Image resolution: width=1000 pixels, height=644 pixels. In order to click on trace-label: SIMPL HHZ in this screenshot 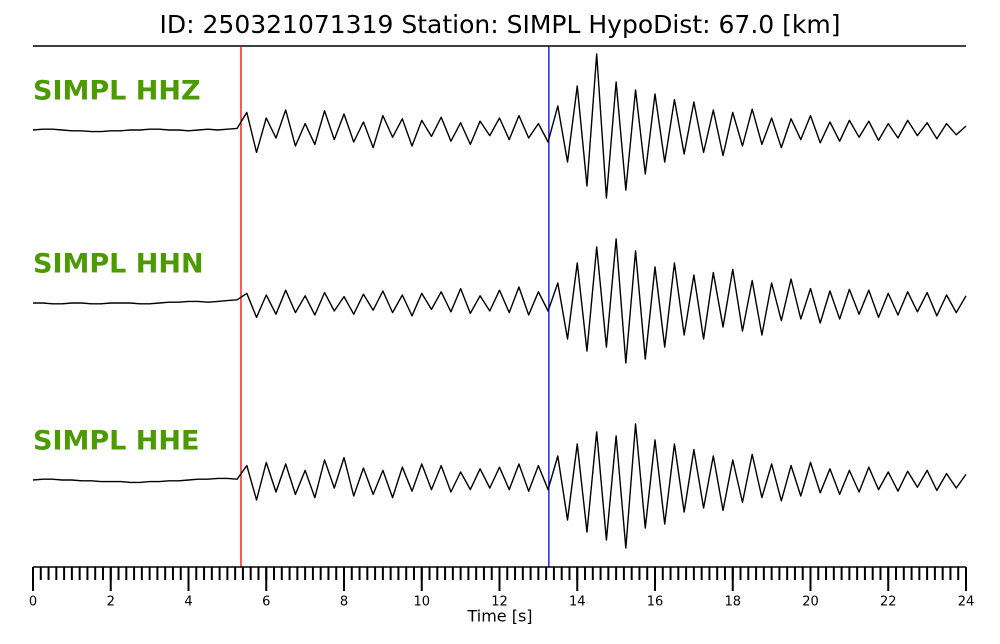, I will do `click(117, 91)`.